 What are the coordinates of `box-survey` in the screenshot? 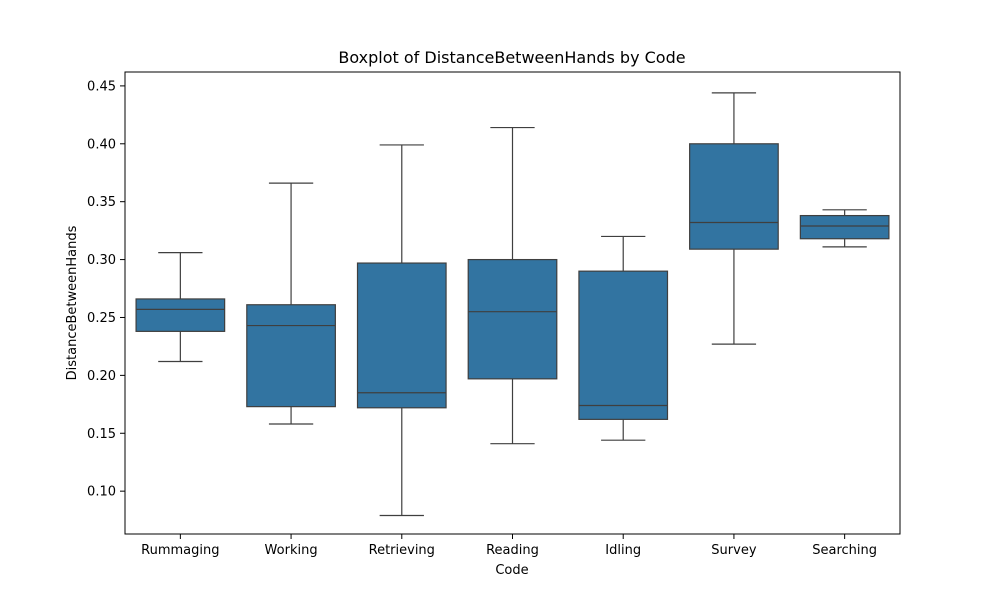 It's located at (734, 196).